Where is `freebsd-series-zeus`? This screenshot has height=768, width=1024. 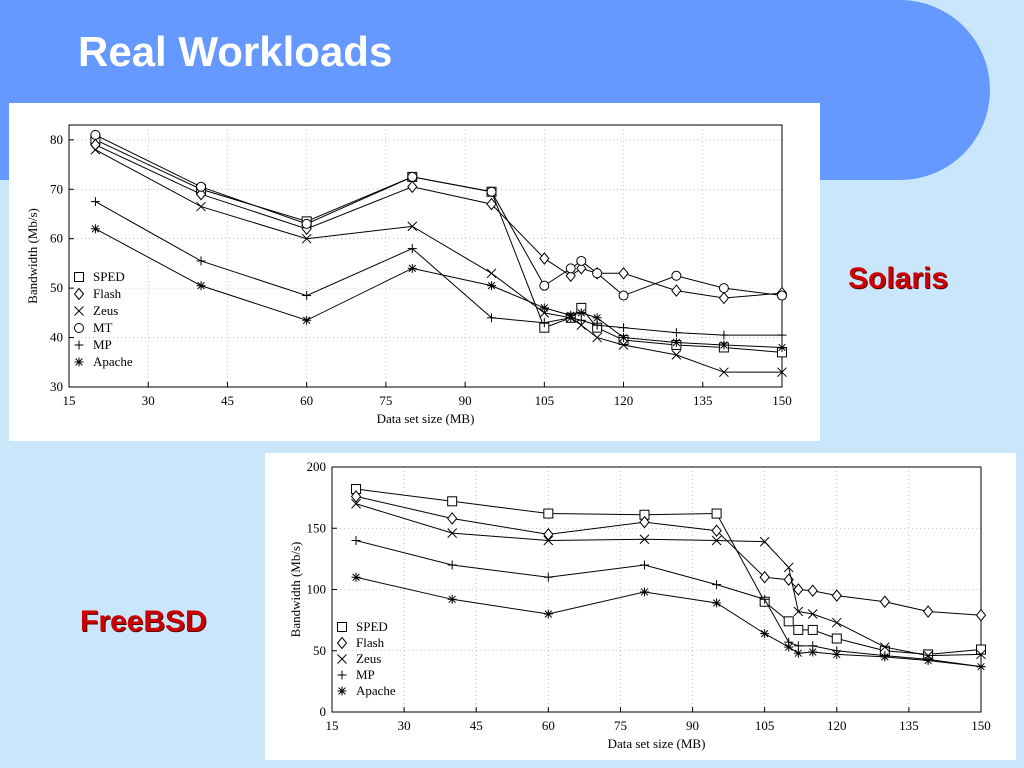
freebsd-series-zeus is located at coordinates (668, 579).